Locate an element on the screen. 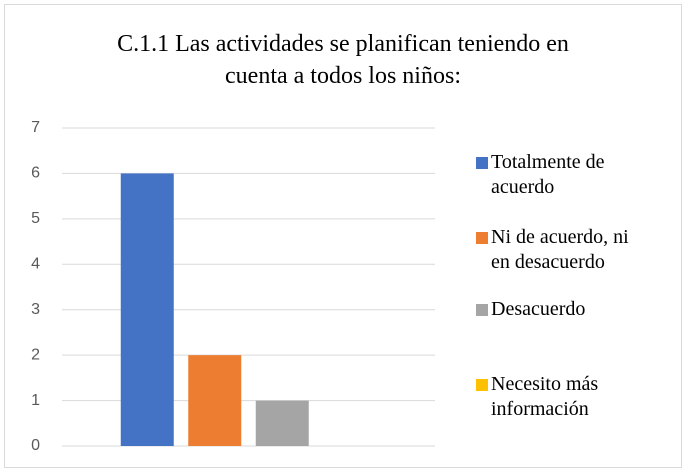 The image size is (686, 472). legend-item: Totalmente de acuerdo is located at coordinates (556, 175).